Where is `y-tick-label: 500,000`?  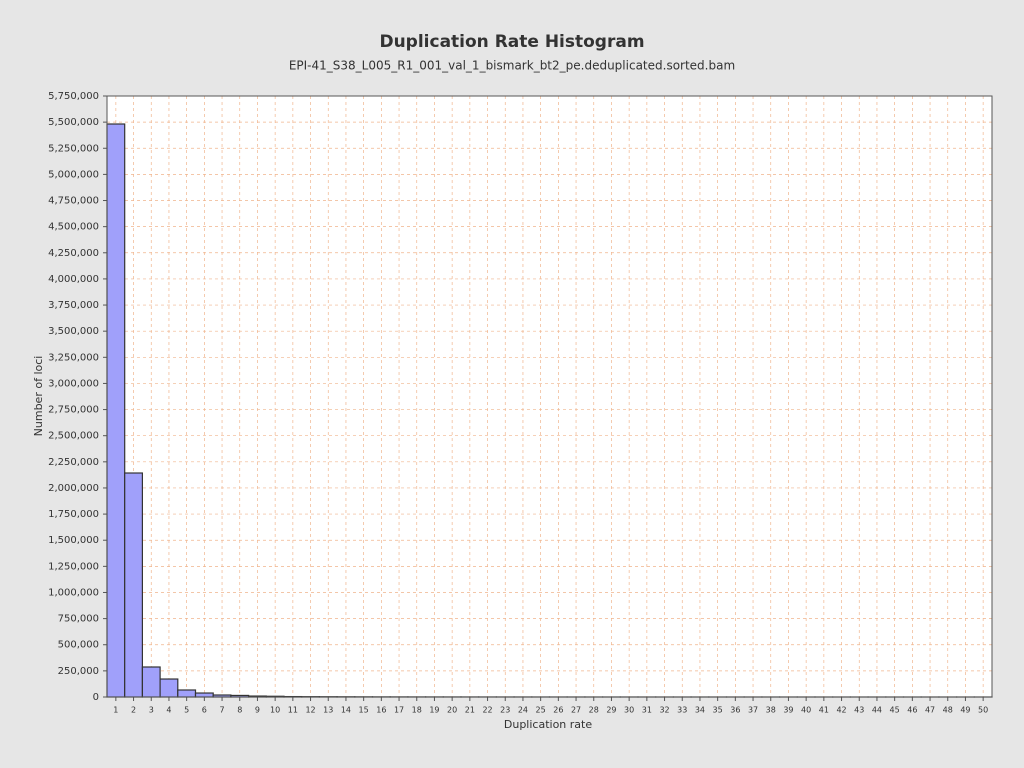
y-tick-label: 500,000 is located at coordinates (78, 645).